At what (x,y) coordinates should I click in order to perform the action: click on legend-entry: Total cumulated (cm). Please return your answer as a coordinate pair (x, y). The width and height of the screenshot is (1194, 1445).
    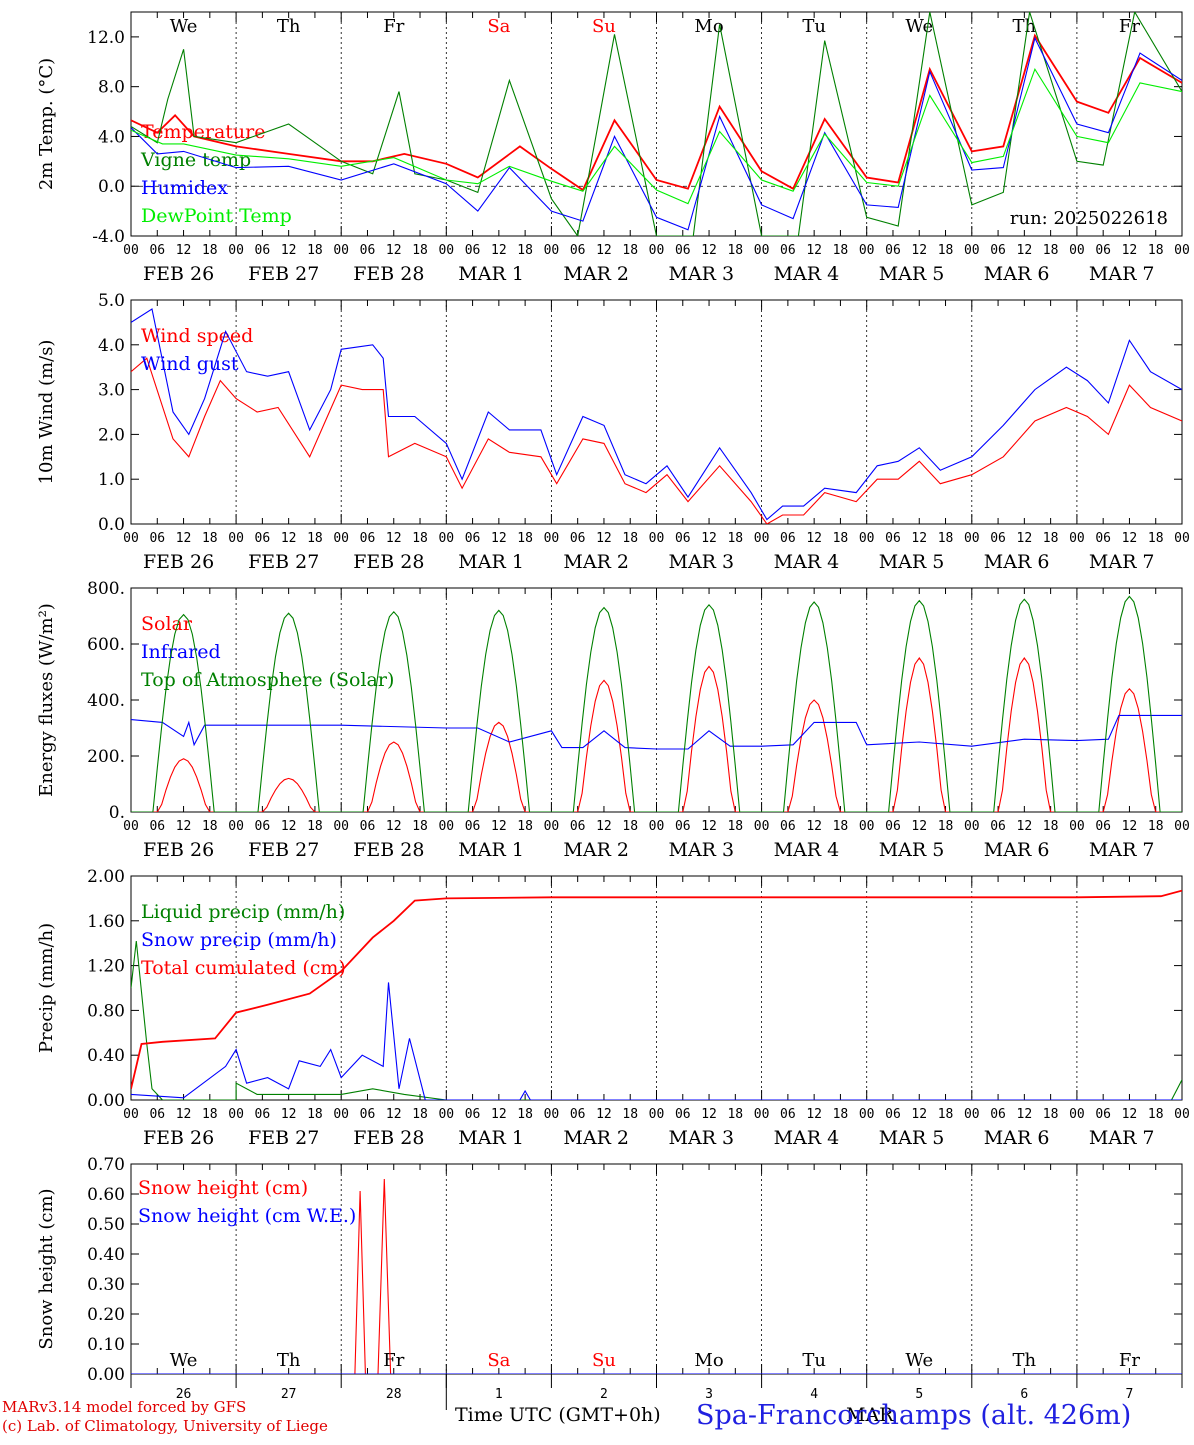
    Looking at the image, I should click on (243, 968).